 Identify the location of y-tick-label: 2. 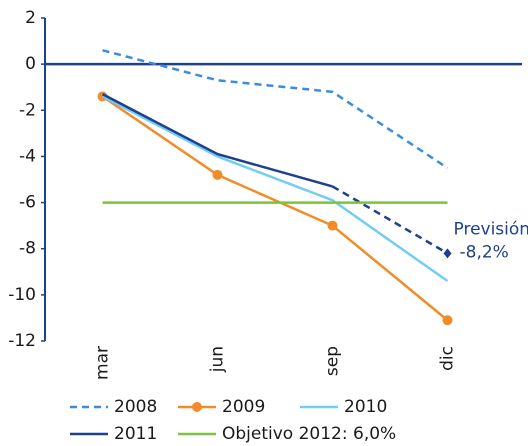
(30, 18).